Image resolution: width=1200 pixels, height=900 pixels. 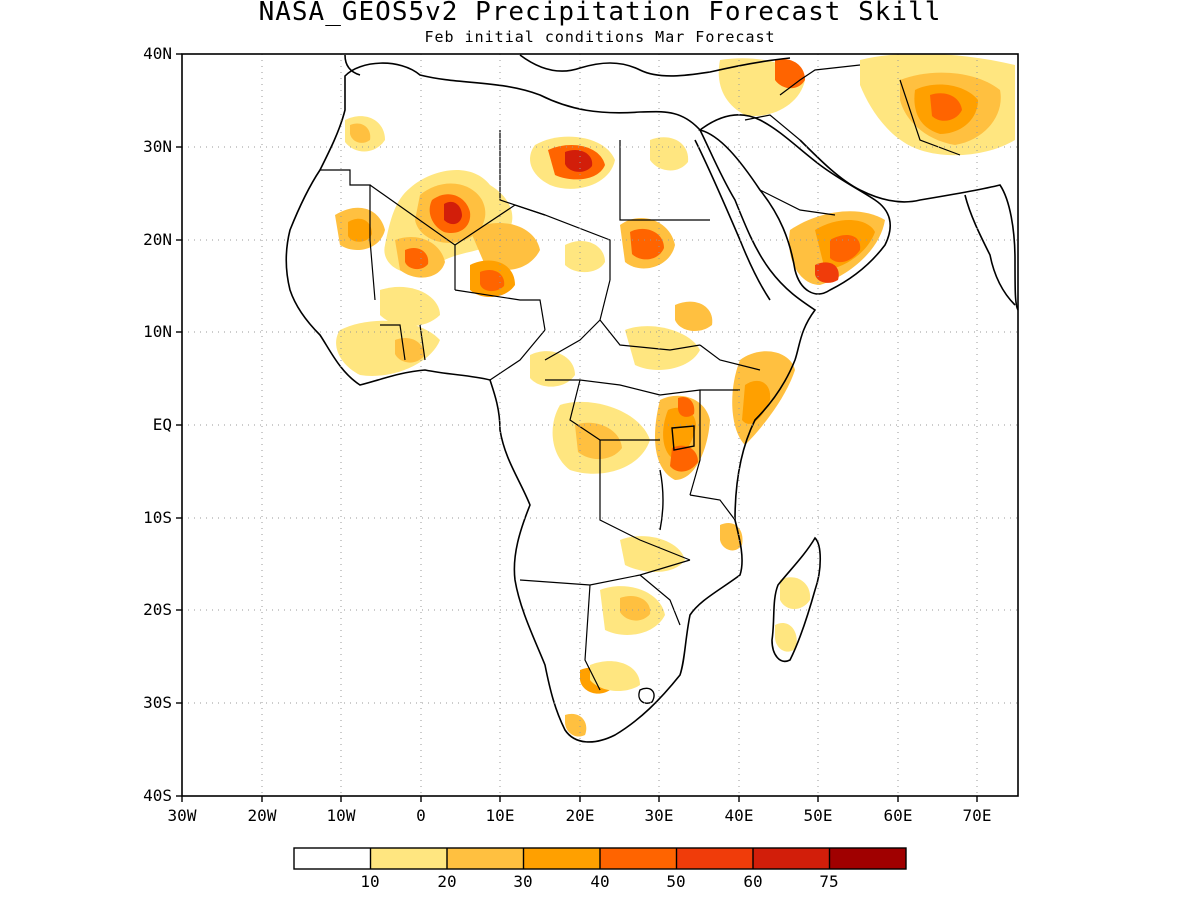 I want to click on colorbar-label: 20, so click(x=447, y=881).